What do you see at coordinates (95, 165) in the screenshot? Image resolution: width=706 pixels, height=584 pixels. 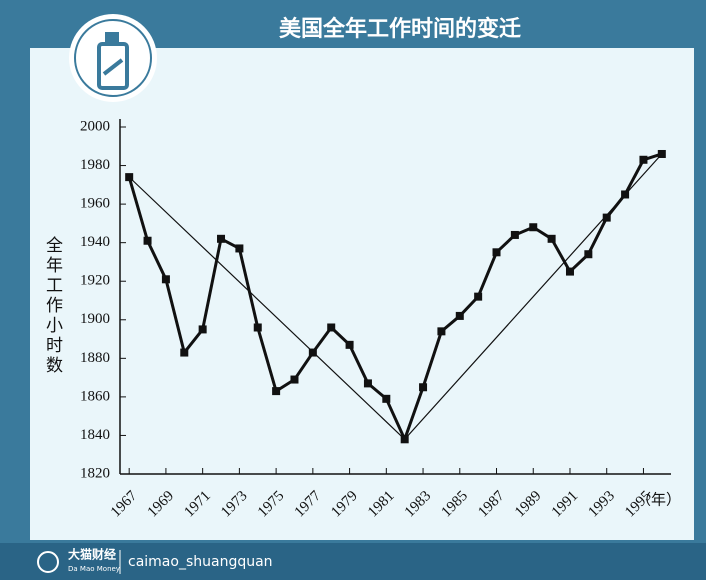 I see `y-tick-label: 1980` at bounding box center [95, 165].